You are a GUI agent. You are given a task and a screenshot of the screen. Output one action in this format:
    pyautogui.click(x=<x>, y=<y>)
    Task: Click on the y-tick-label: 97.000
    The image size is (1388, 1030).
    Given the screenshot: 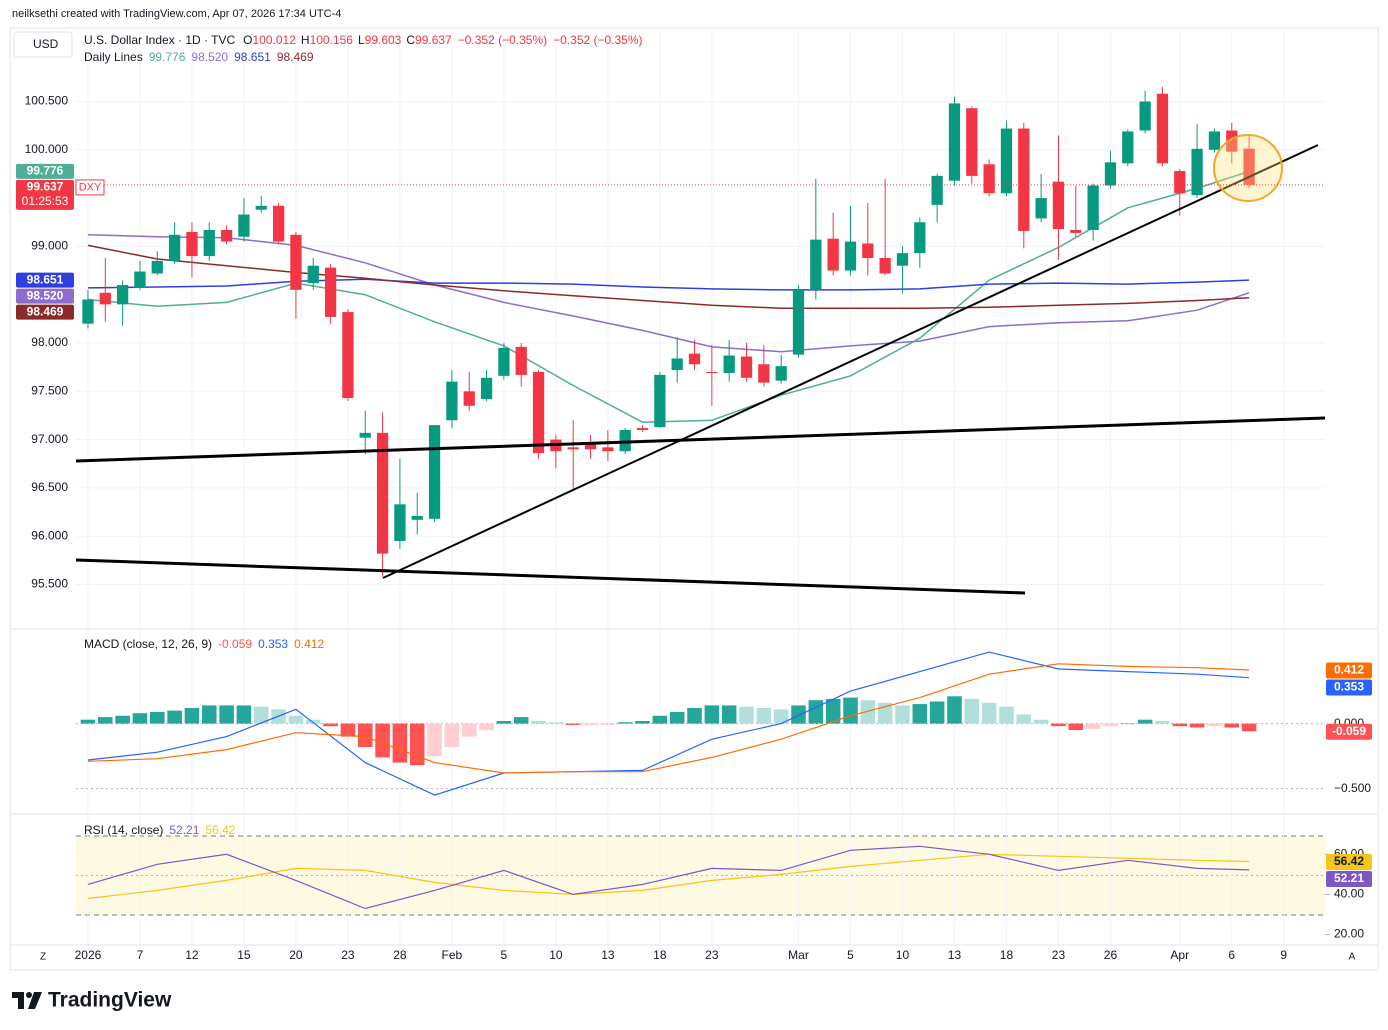 What is the action you would take?
    pyautogui.click(x=49, y=439)
    